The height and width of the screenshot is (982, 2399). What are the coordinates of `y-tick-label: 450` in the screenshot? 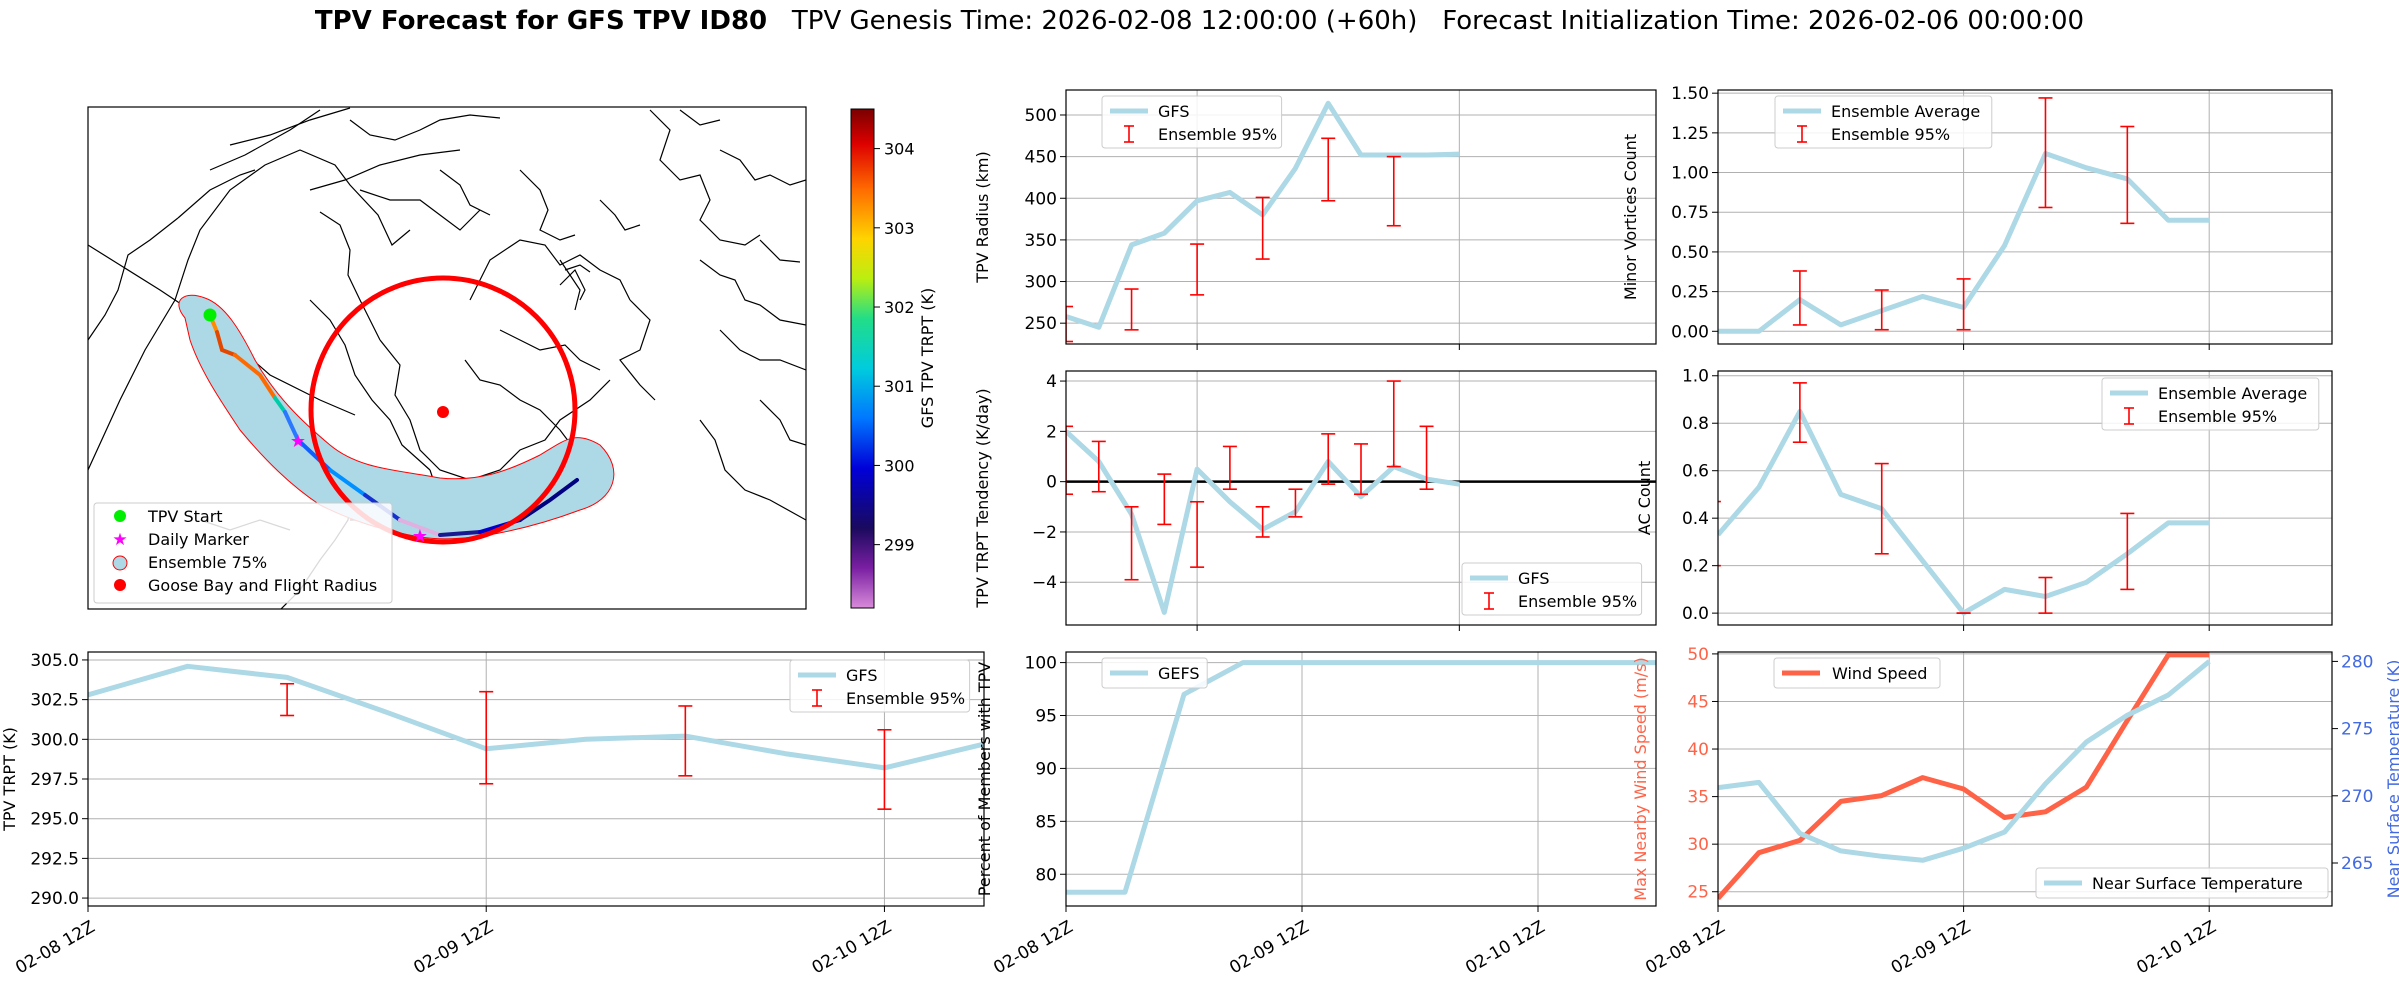 It's located at (1041, 158).